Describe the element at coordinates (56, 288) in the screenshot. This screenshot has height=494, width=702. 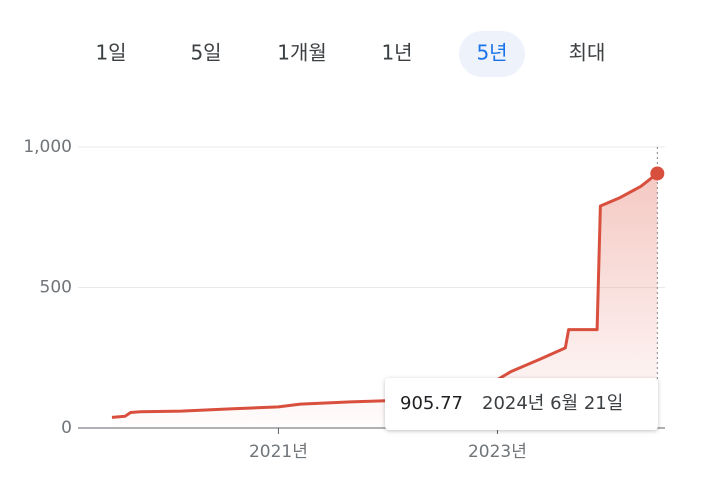
I see `y-tick-label: 500` at that location.